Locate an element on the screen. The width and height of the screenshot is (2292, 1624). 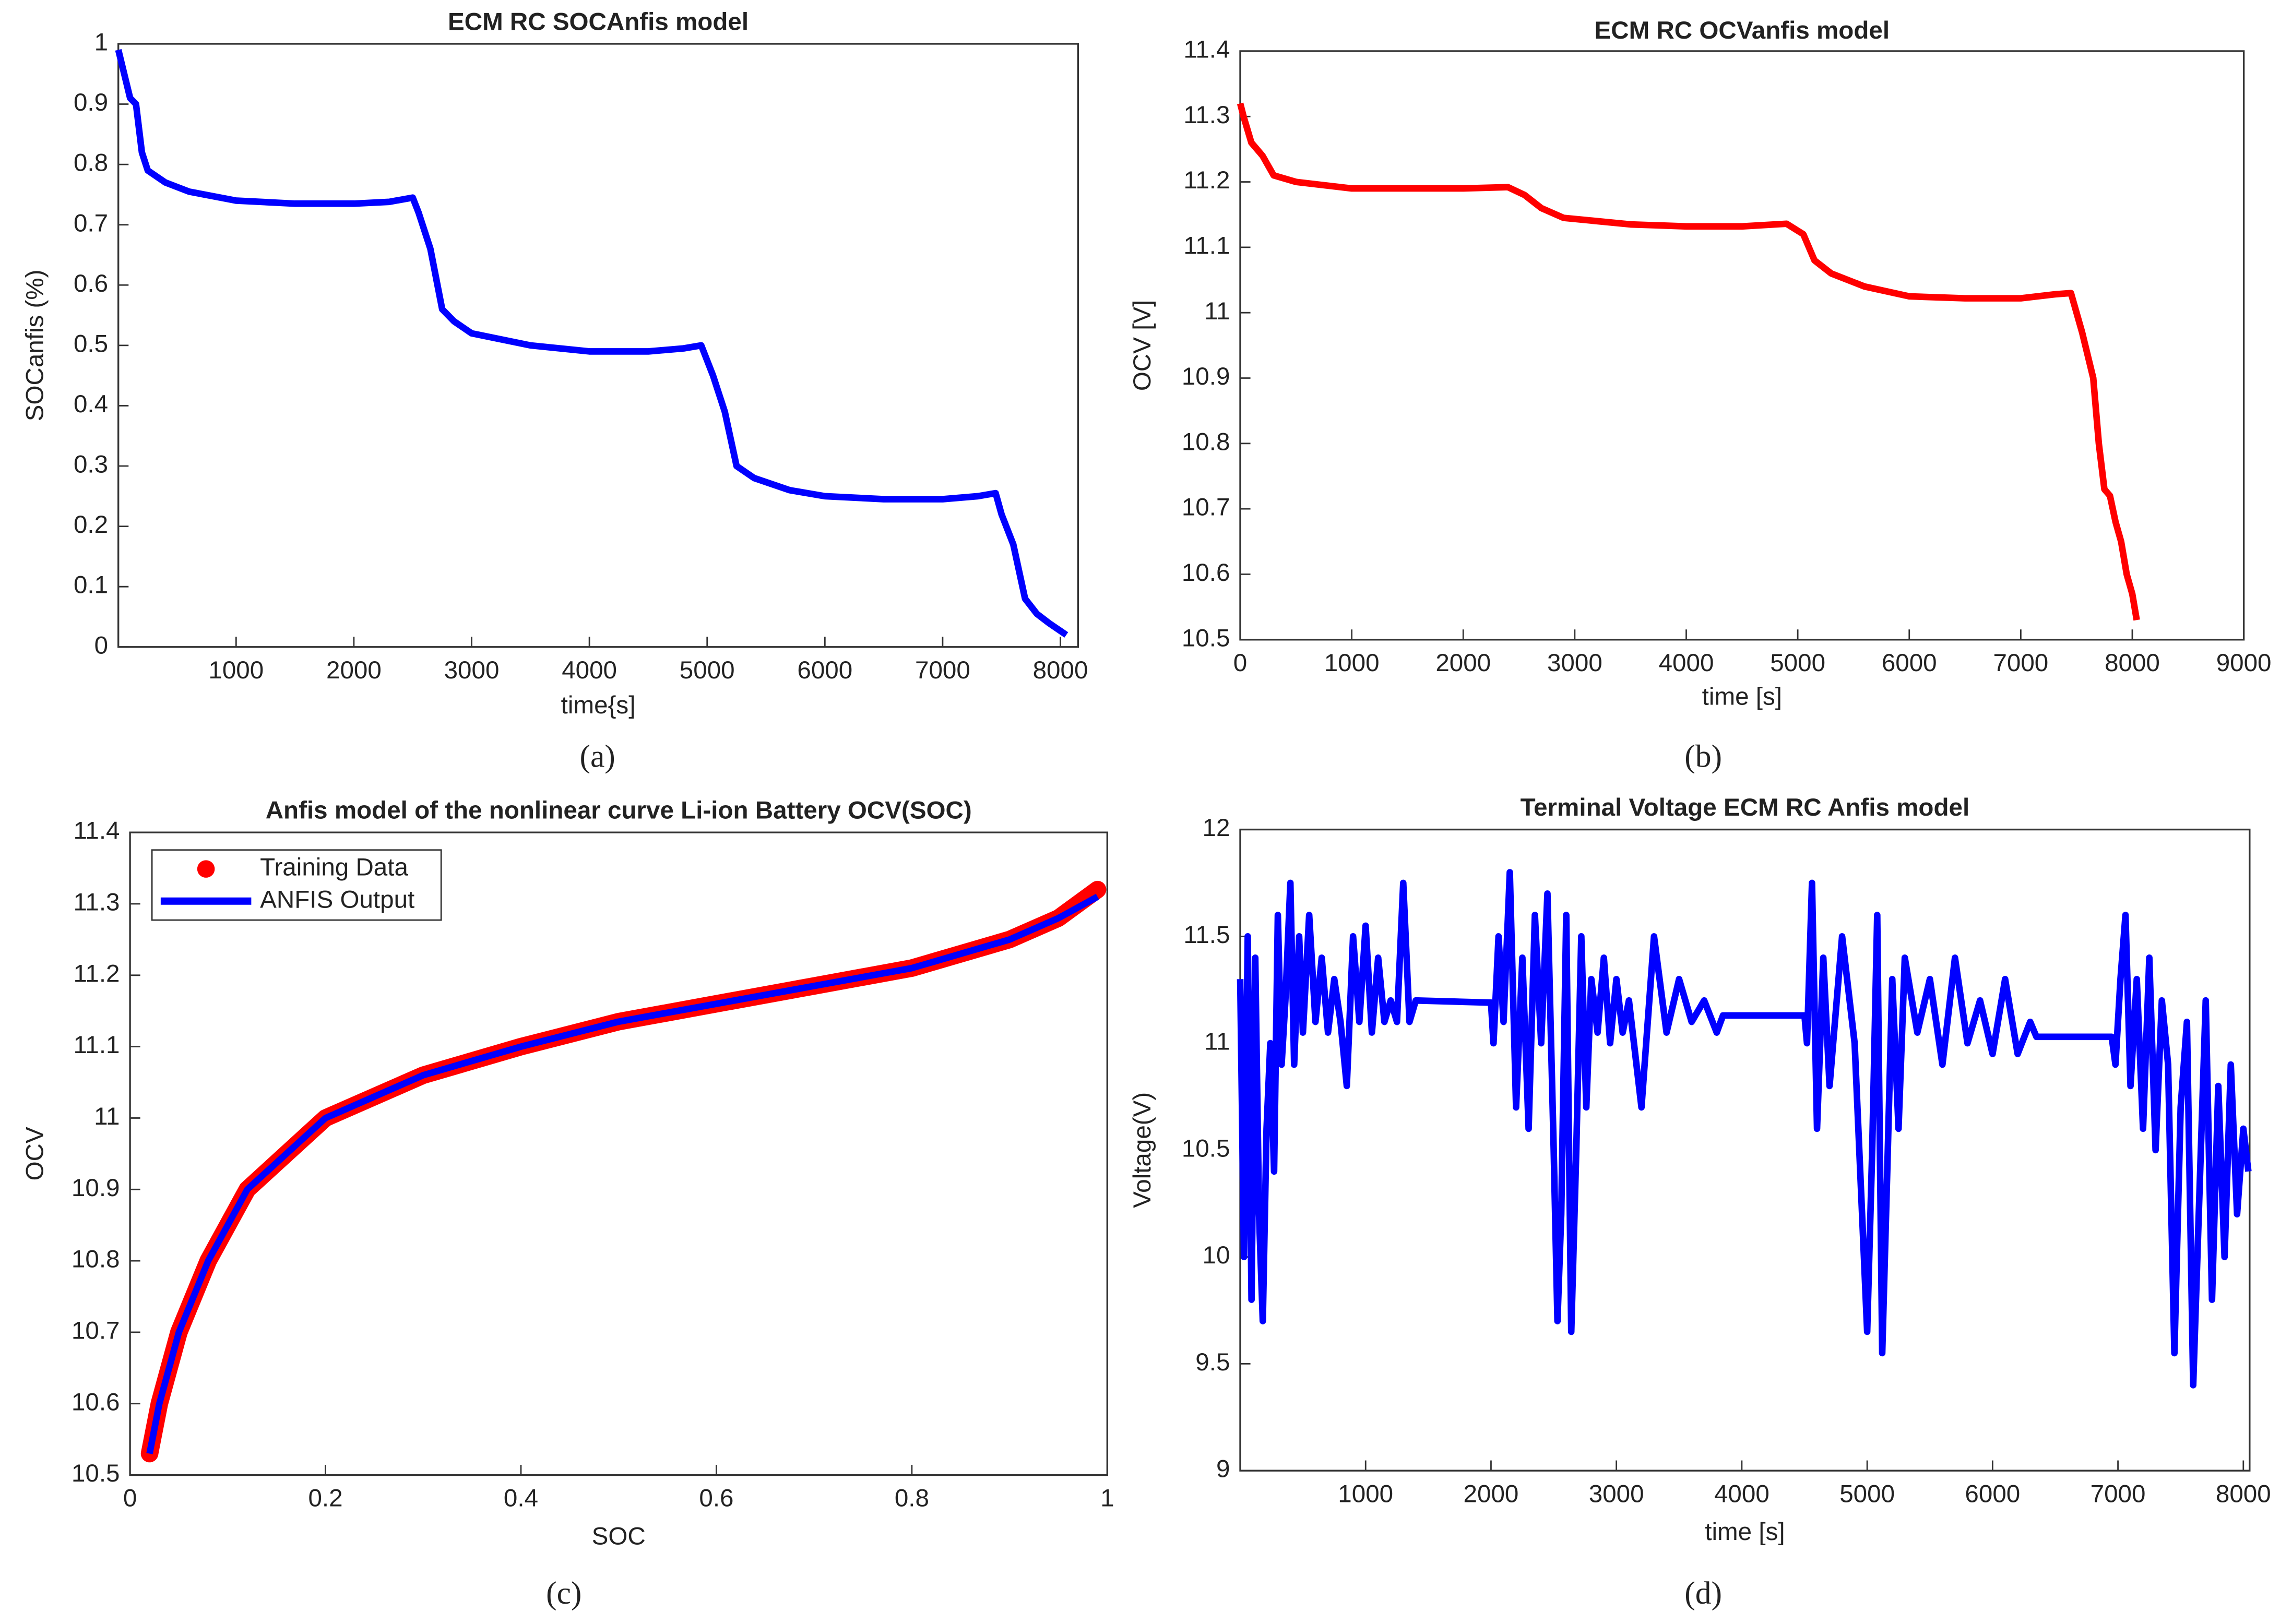
y-tick-label: 0.6 is located at coordinates (91, 283).